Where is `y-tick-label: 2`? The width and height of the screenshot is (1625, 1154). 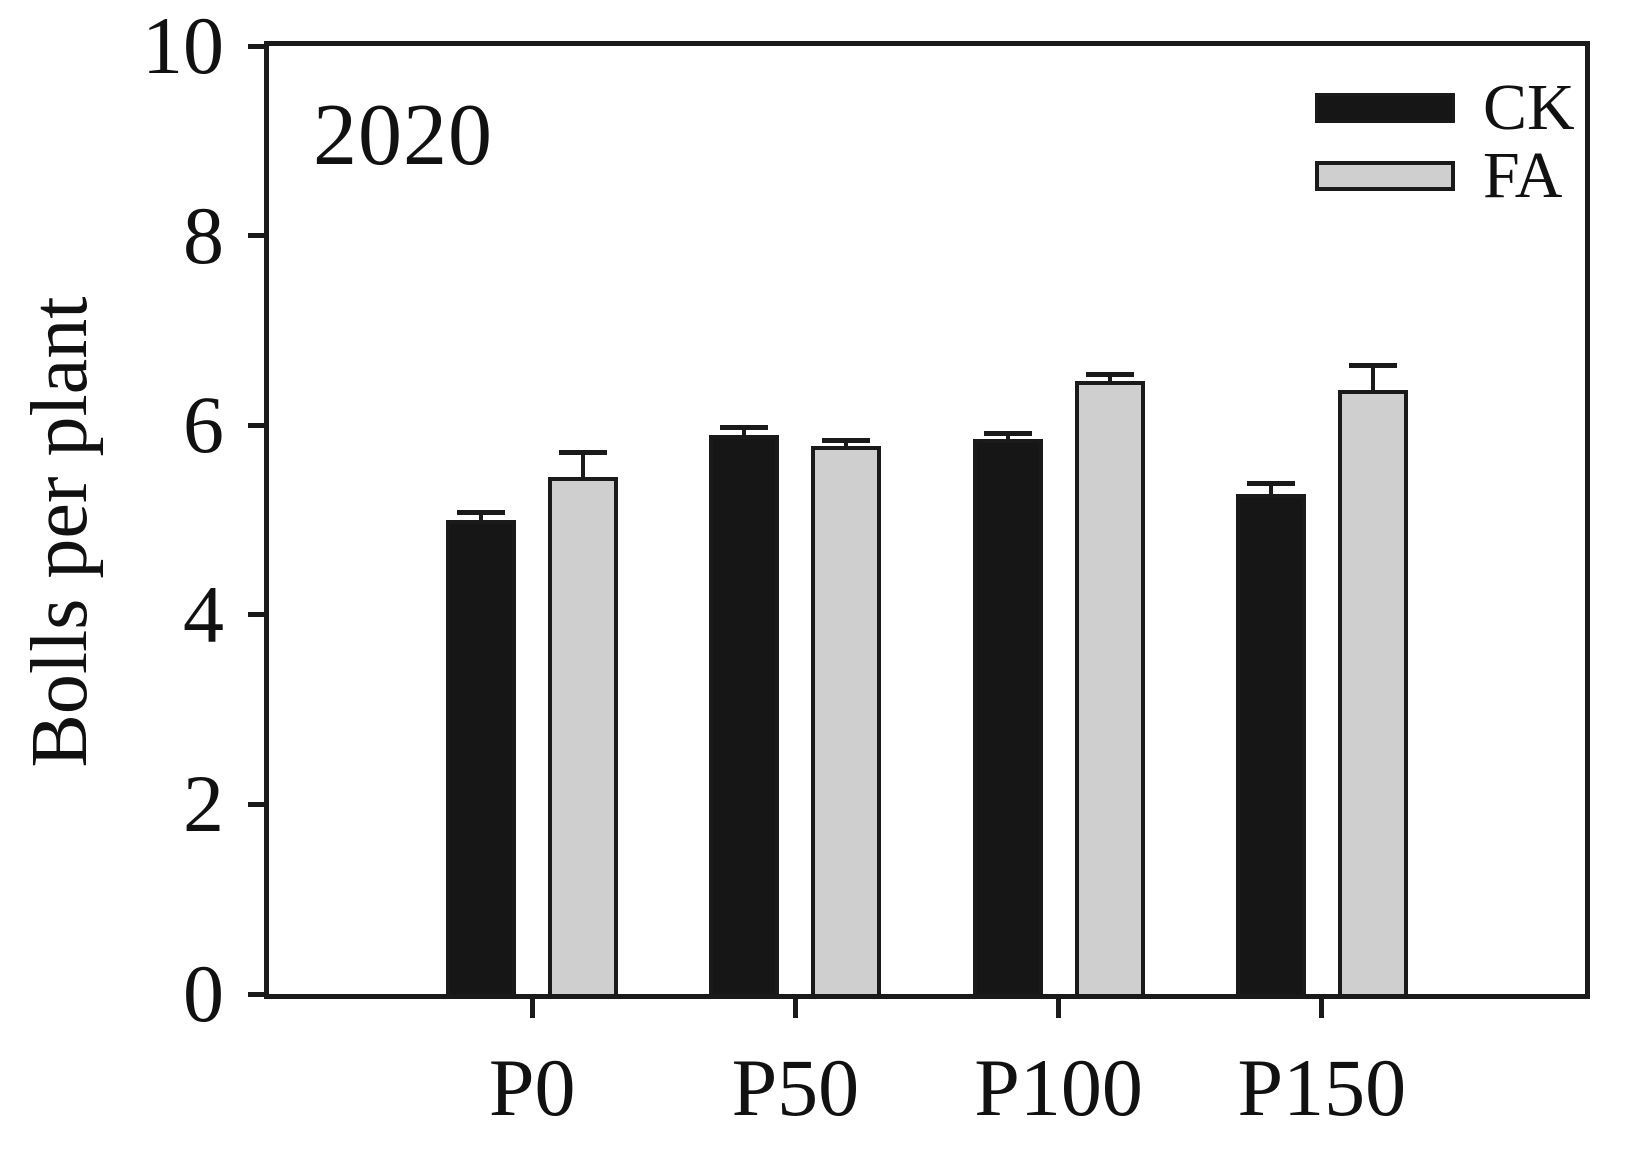
y-tick-label: 2 is located at coordinates (203, 804).